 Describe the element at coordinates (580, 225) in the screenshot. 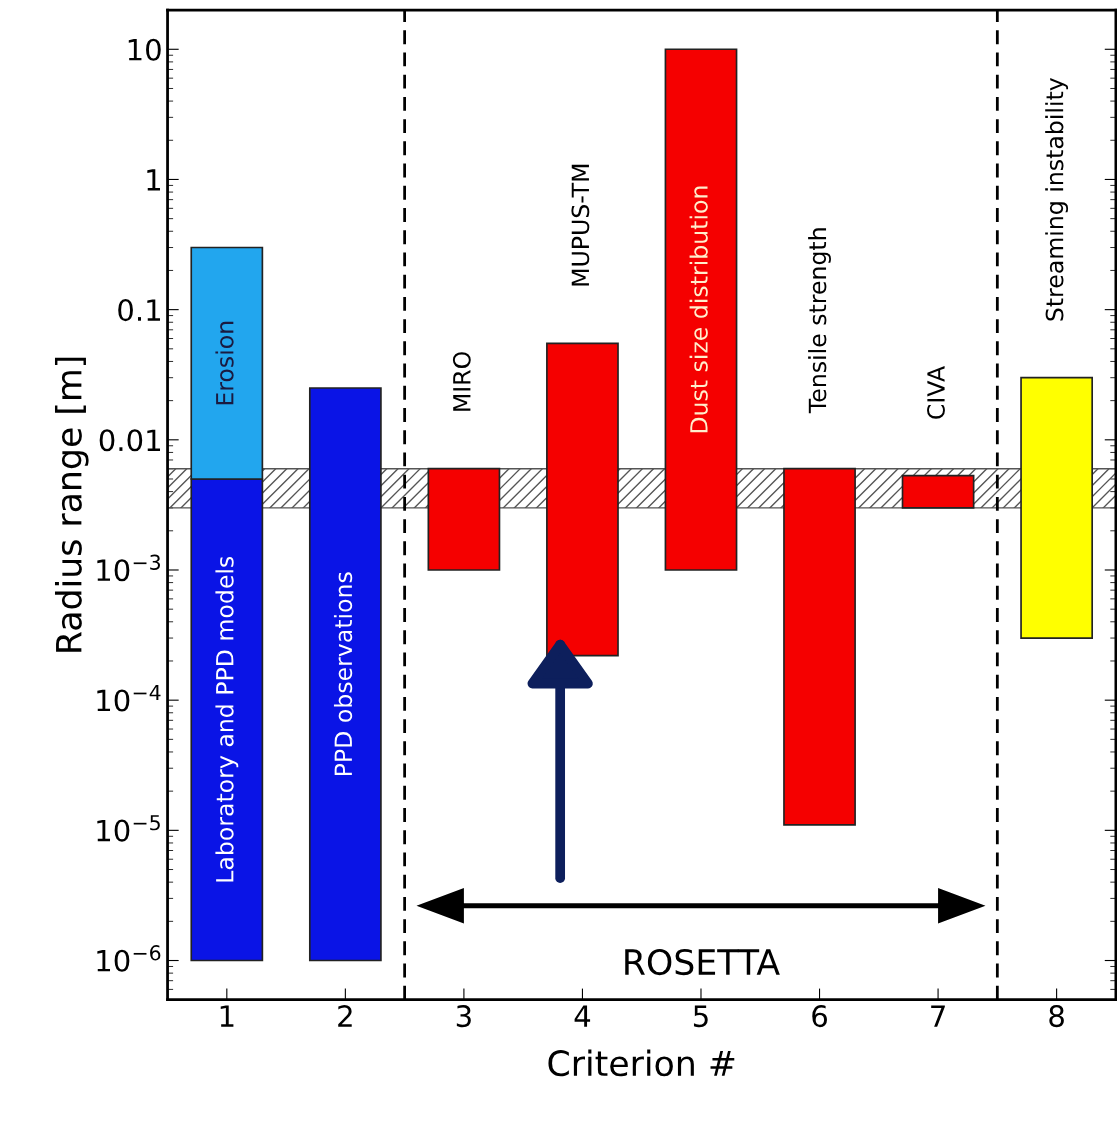

I see `text: MUPUS-TM` at that location.